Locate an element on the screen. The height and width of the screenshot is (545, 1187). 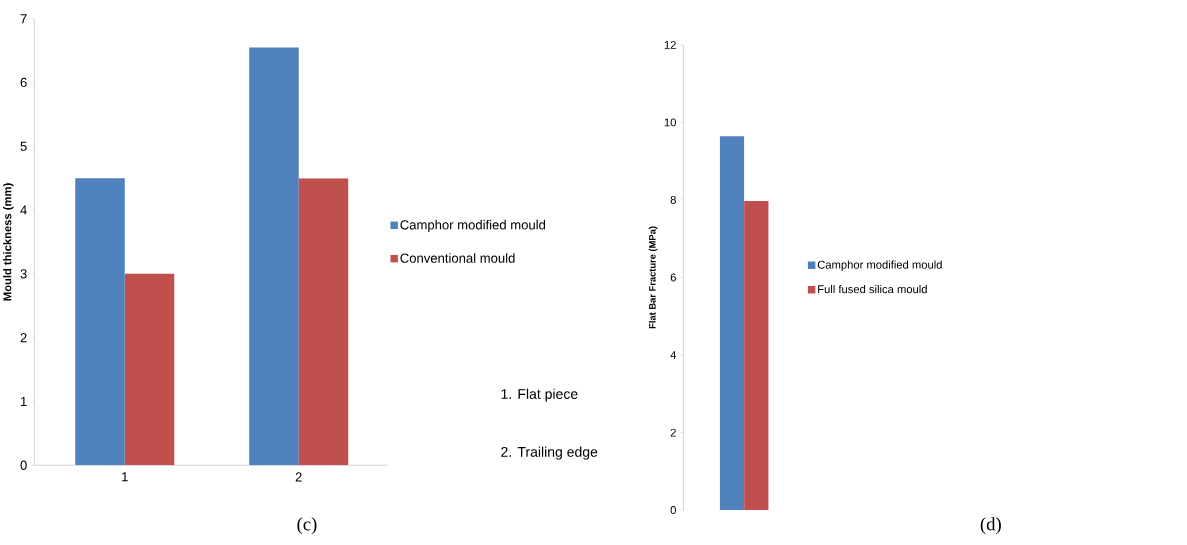
y-tick-label: 5 is located at coordinates (23, 146).